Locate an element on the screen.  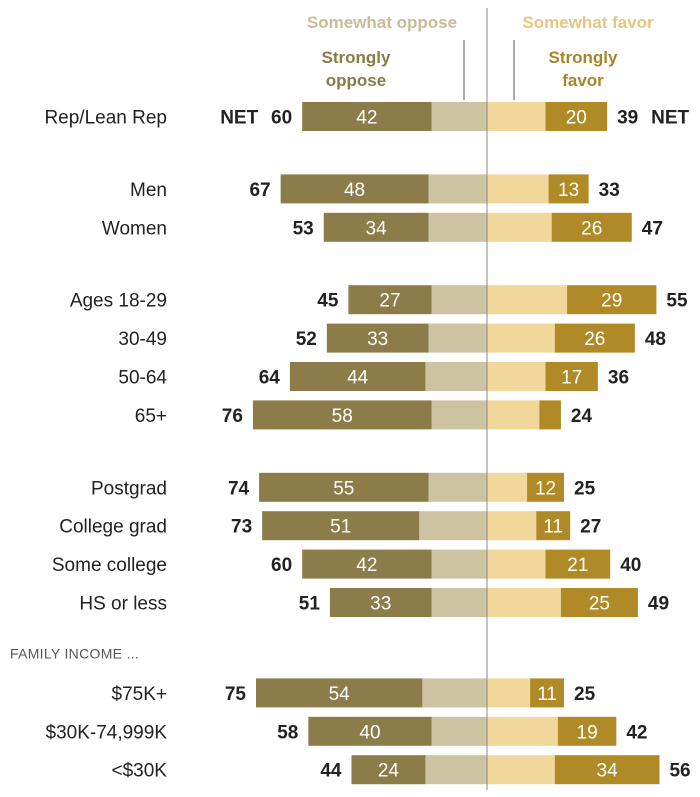
label-strongly-favor: 12 is located at coordinates (545, 488).